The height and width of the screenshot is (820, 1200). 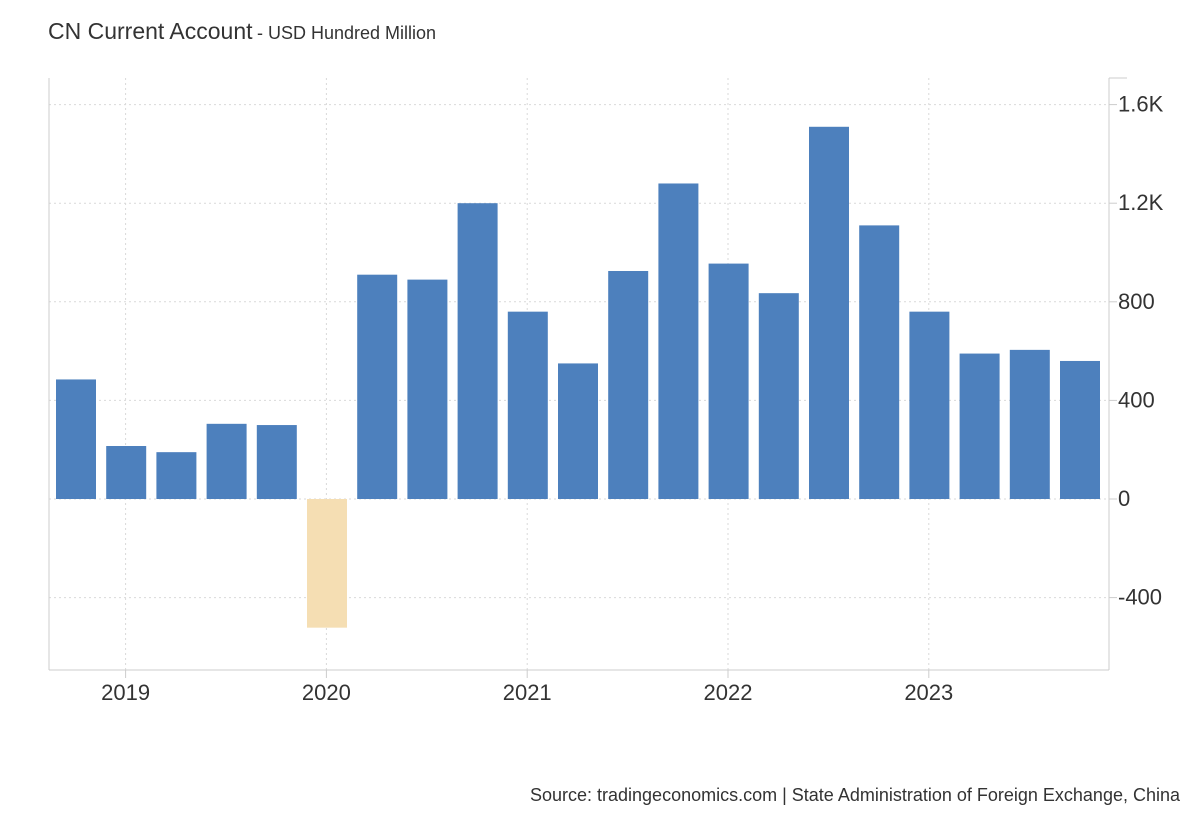 What do you see at coordinates (1141, 104) in the screenshot?
I see `y-tick-label: 1.6K` at bounding box center [1141, 104].